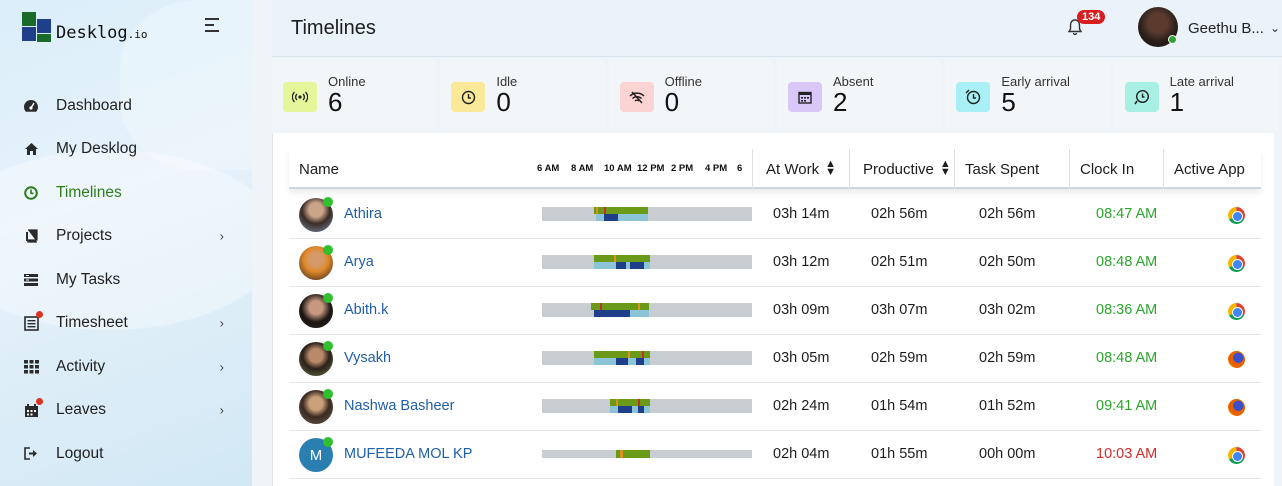 The image size is (1282, 486). I want to click on column-label: At Work, so click(793, 169).